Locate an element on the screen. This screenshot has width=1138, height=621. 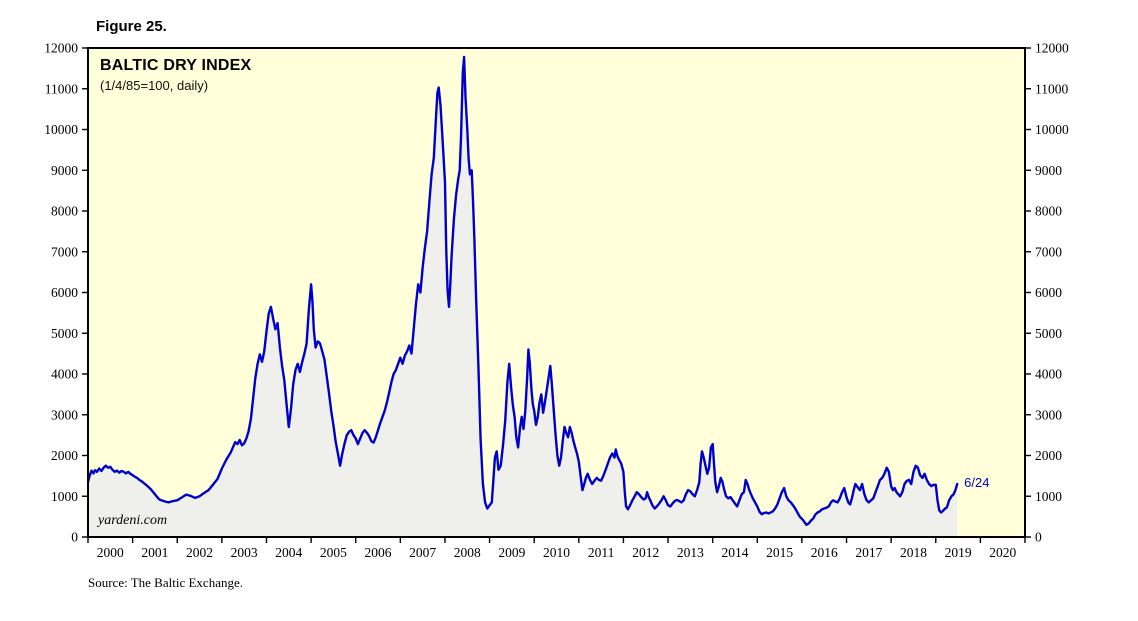
y-axis-label-right: 10000 is located at coordinates (1052, 129).